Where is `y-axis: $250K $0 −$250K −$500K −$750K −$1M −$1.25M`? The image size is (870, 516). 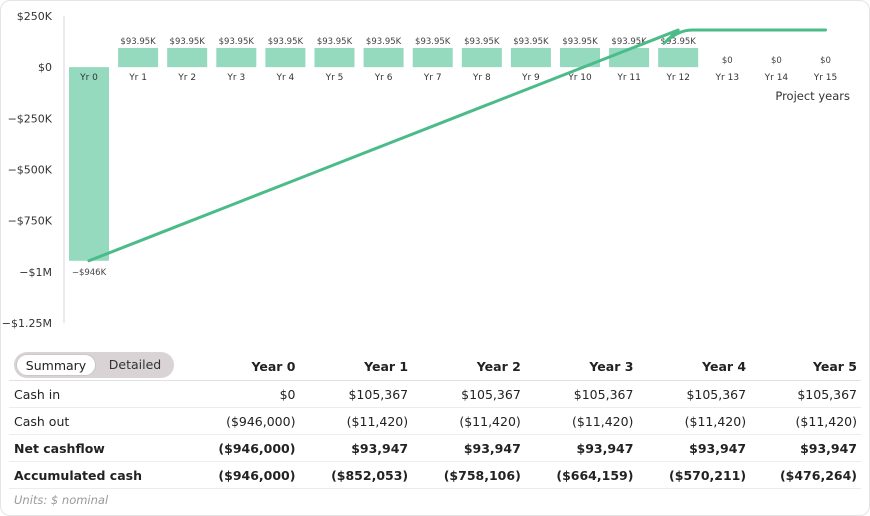 y-axis: $250K $0 −$250K −$500K −$750K −$1M −$1.25M is located at coordinates (33, 170).